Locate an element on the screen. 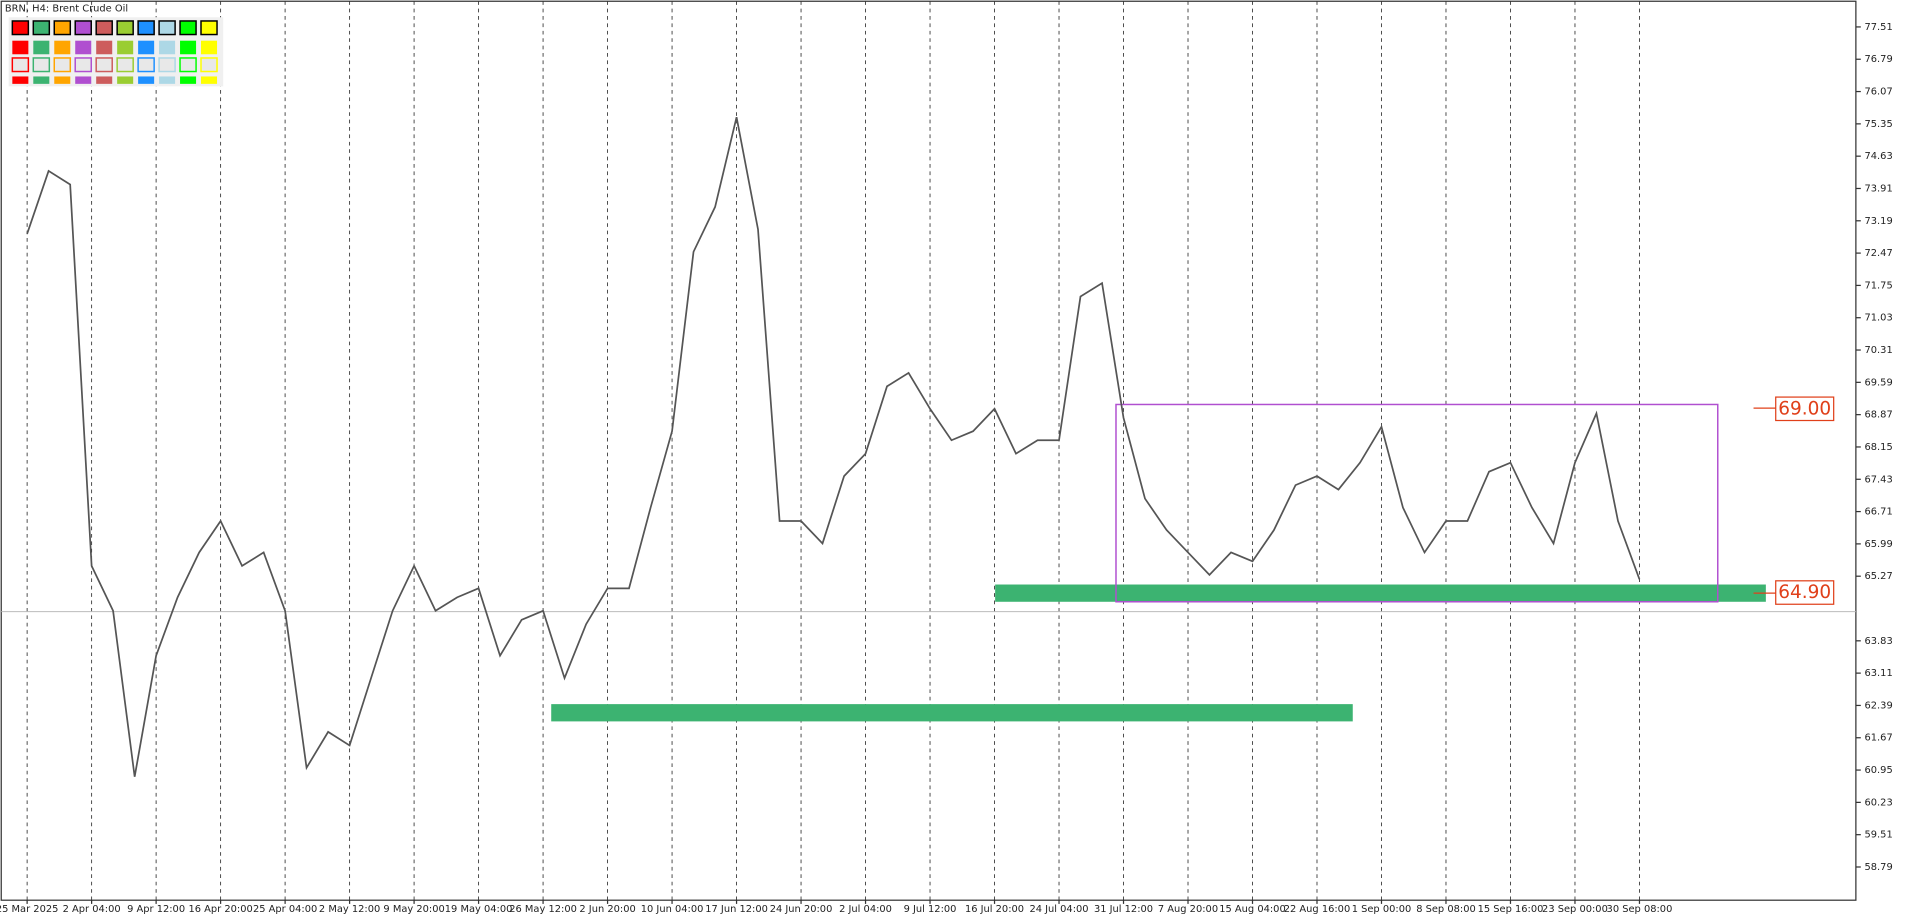  y-tick-label: 73.91 is located at coordinates (1879, 188).